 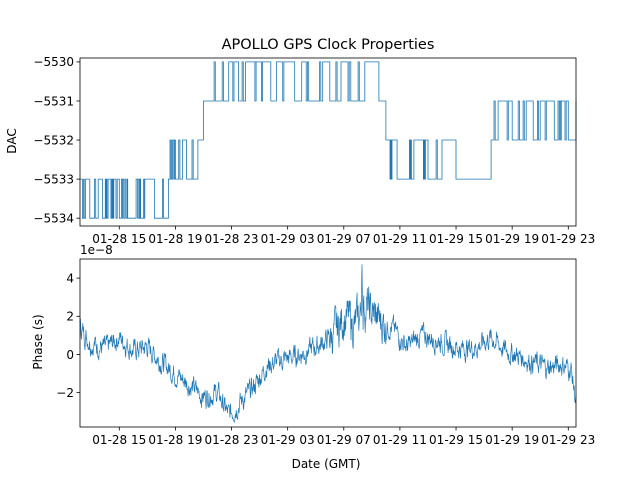 I want to click on dac-y-axis-label: DAC, so click(x=12, y=140).